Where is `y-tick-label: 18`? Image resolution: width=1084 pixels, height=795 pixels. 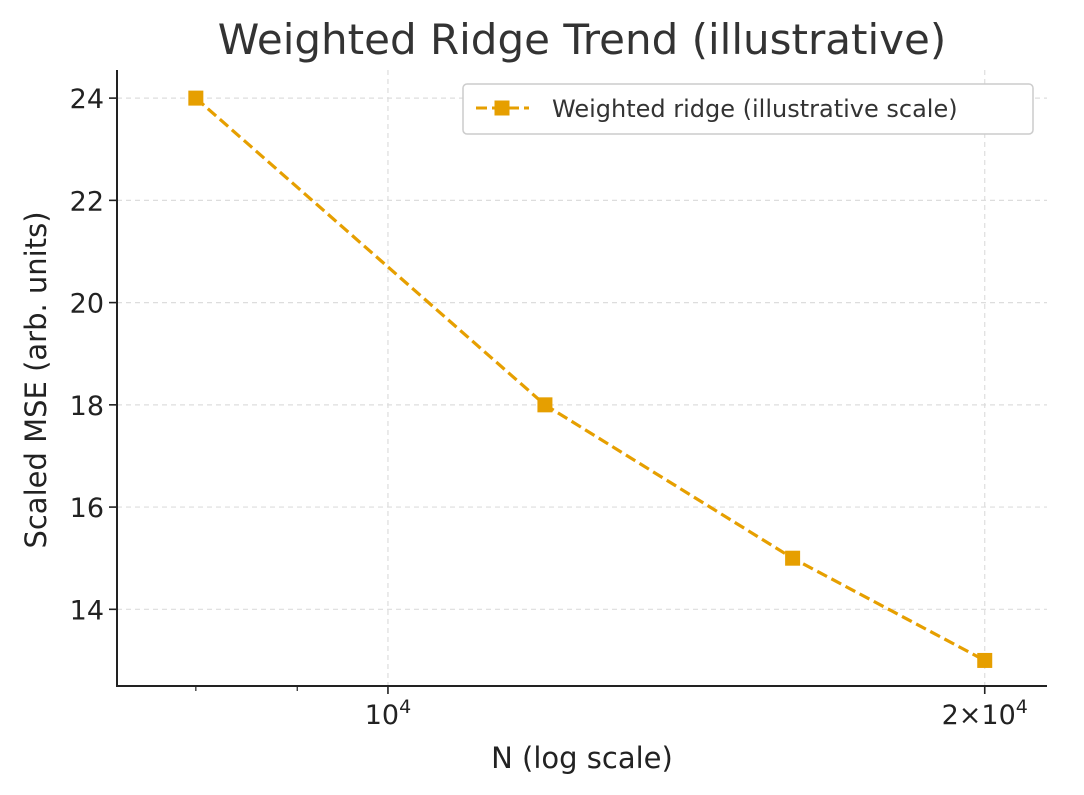
y-tick-label: 18 is located at coordinates (87, 406).